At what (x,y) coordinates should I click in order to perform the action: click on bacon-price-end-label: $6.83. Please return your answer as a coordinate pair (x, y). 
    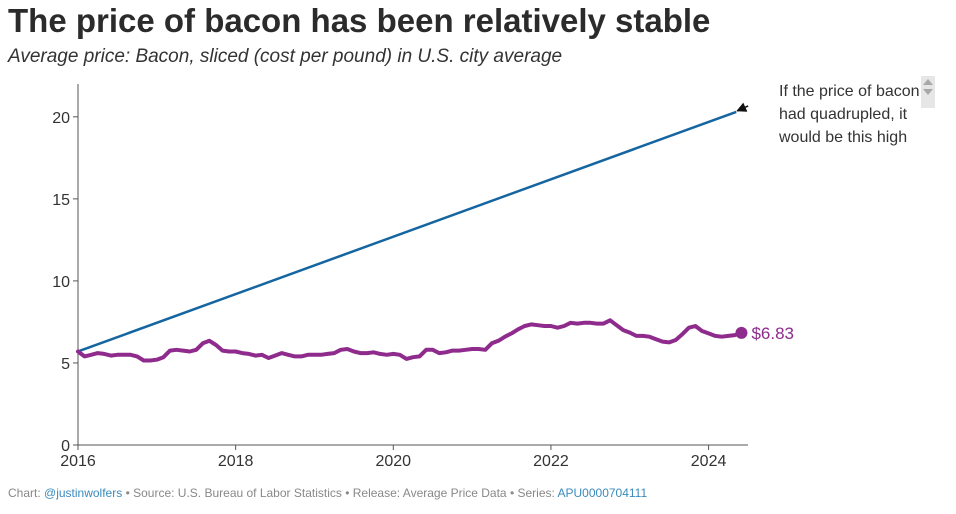
    Looking at the image, I should click on (772, 333).